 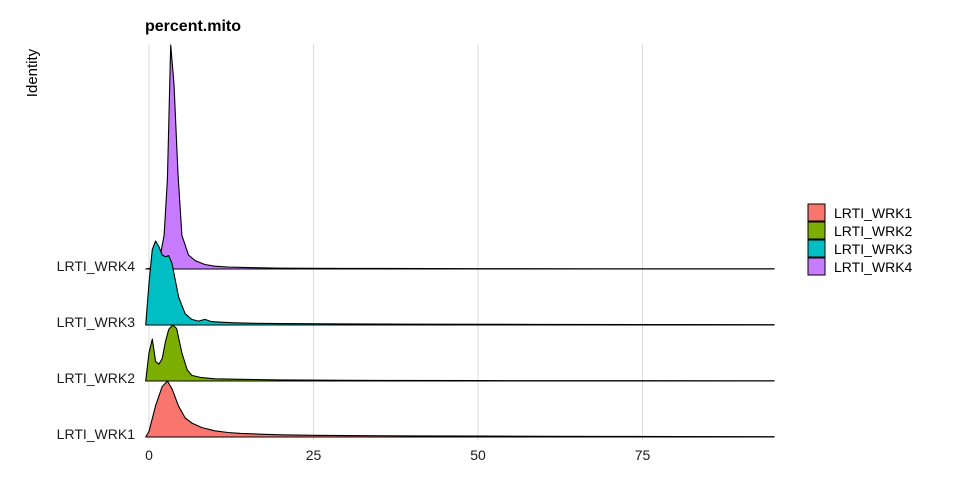 I want to click on y-tick-label: LRTI_WRK3, so click(x=96, y=322).